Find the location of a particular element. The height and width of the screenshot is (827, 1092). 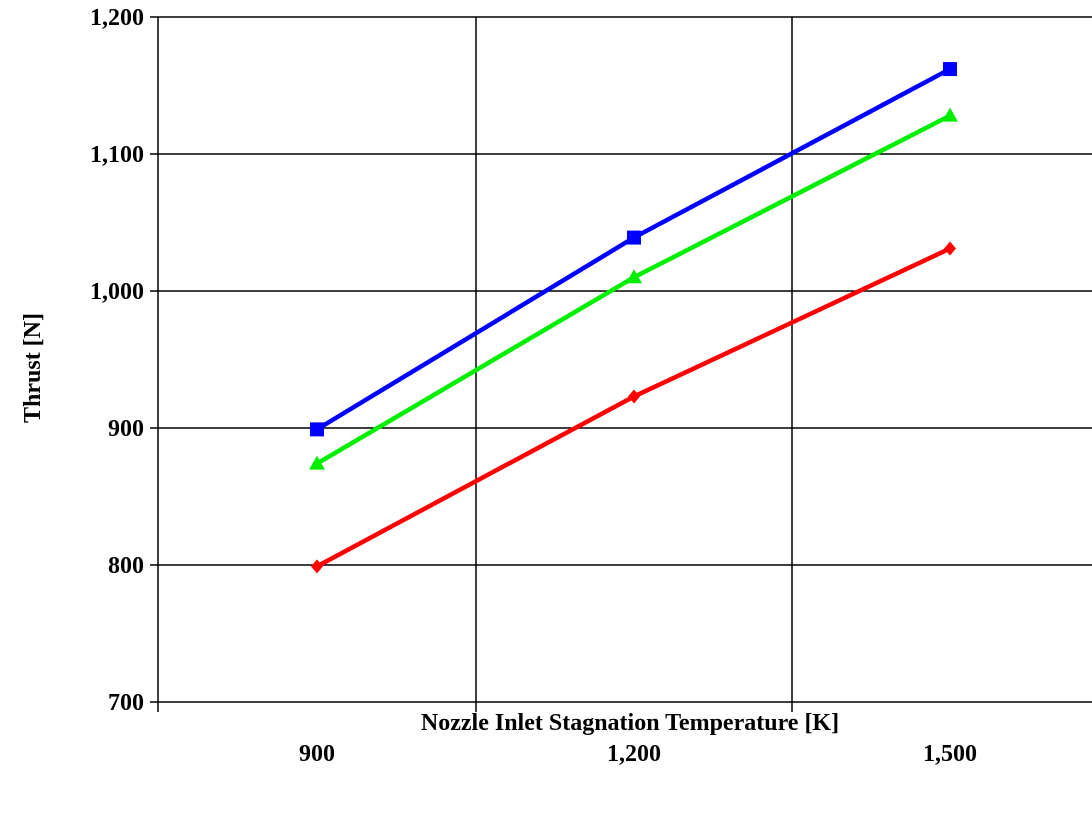

x-tick-label: 1,500 is located at coordinates (950, 754).